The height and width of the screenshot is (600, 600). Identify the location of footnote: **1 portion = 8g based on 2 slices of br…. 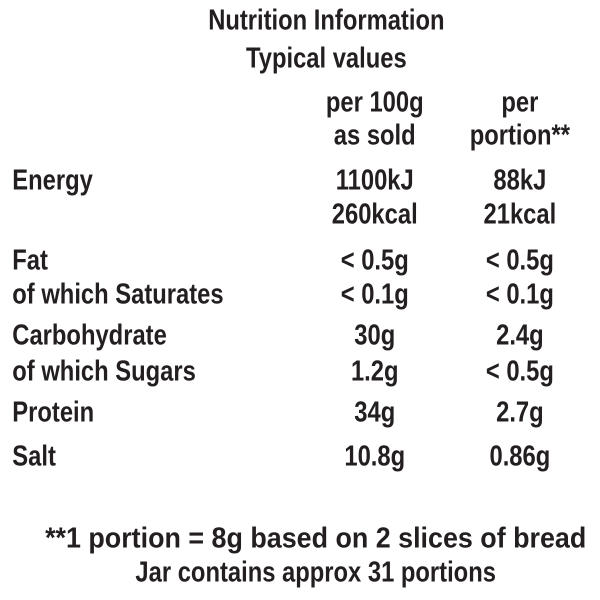
(315, 537).